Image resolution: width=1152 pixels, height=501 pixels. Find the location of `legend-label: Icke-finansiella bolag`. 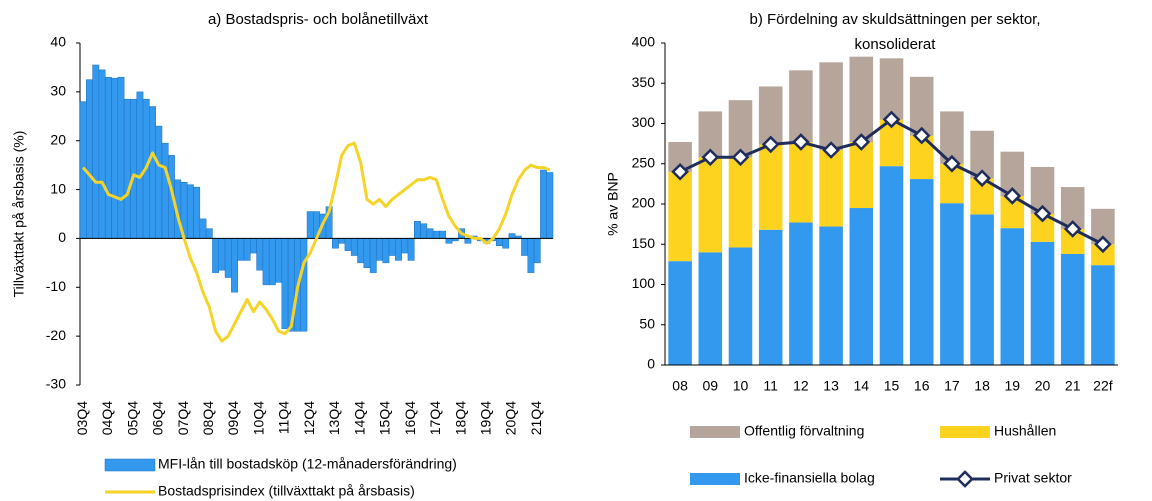

legend-label: Icke-finansiella bolag is located at coordinates (809, 478).